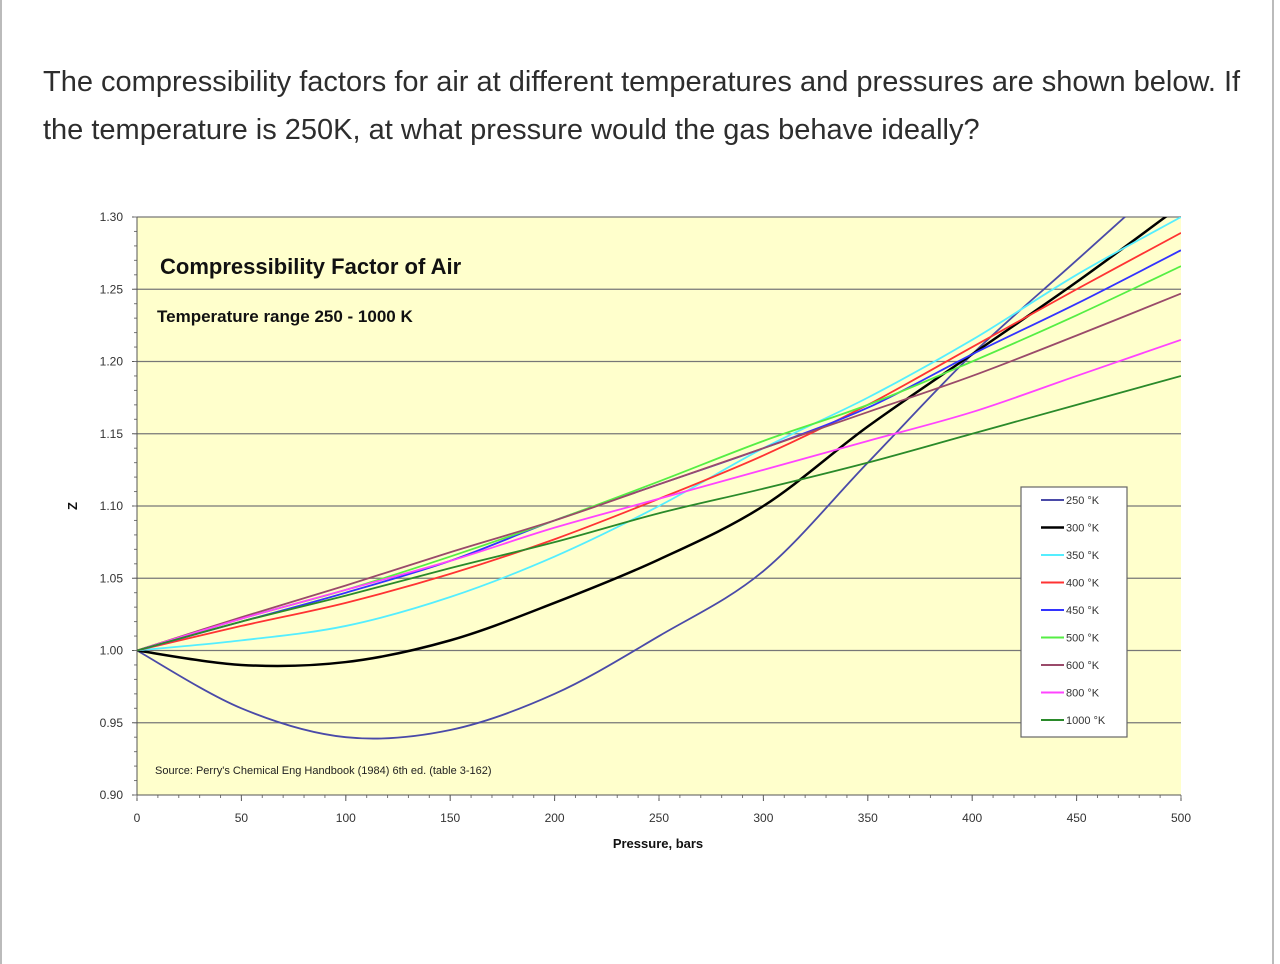  Describe the element at coordinates (1083, 639) in the screenshot. I see `legend-label: 500 °K` at that location.